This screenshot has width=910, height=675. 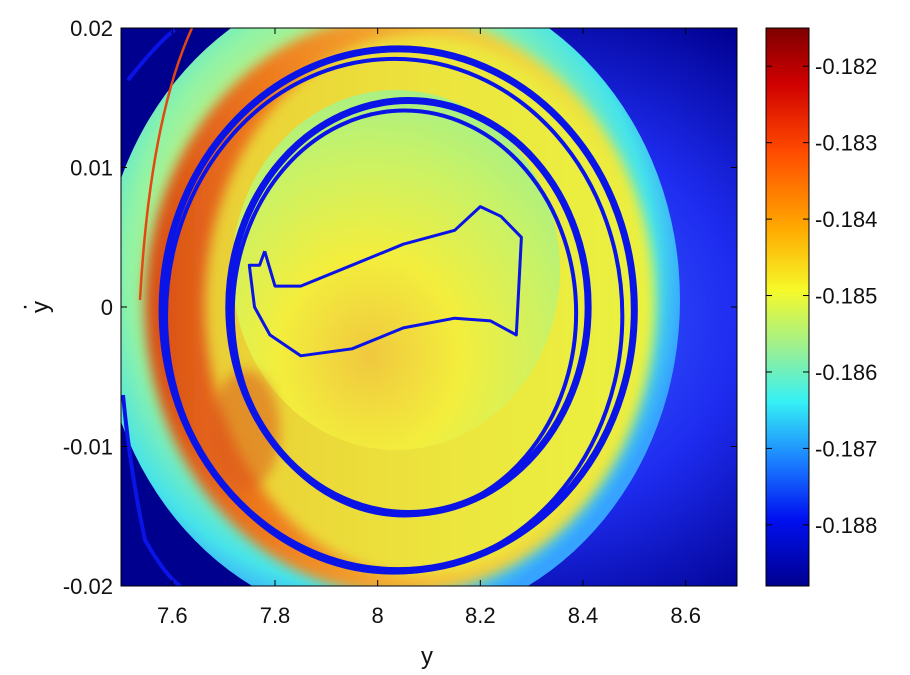 I want to click on orbit-curve-loop, so click(x=385, y=281).